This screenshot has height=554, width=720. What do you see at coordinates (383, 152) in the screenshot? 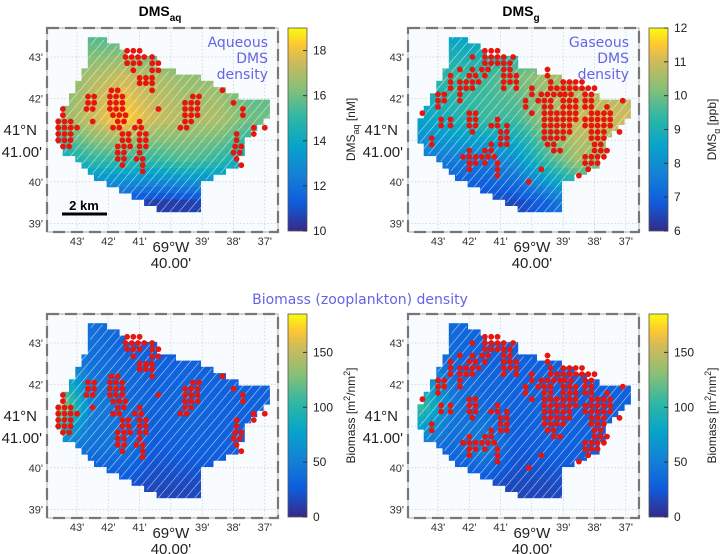
I see `y-center-sublabel: 41.00'` at bounding box center [383, 152].